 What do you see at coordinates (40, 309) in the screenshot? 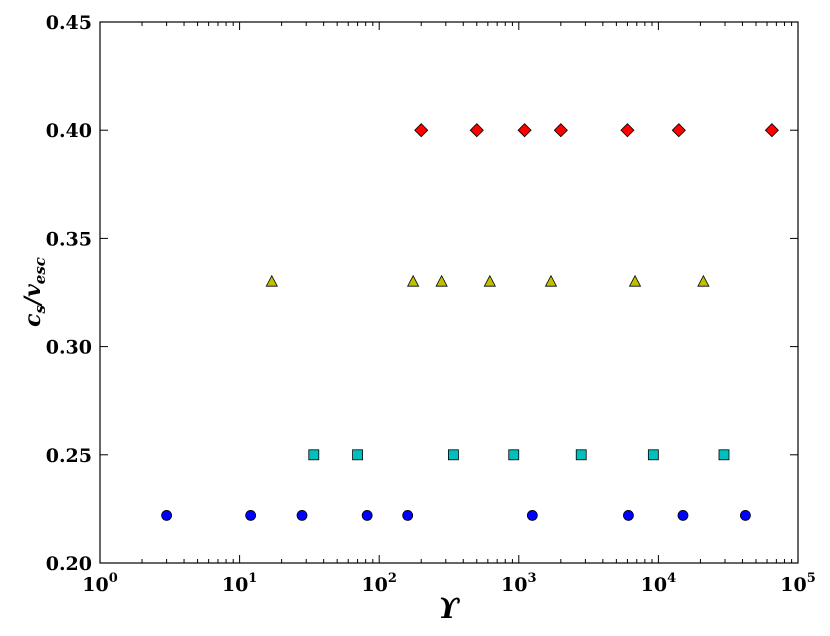
I see `y-axis-label-sub1: s` at bounding box center [40, 309].